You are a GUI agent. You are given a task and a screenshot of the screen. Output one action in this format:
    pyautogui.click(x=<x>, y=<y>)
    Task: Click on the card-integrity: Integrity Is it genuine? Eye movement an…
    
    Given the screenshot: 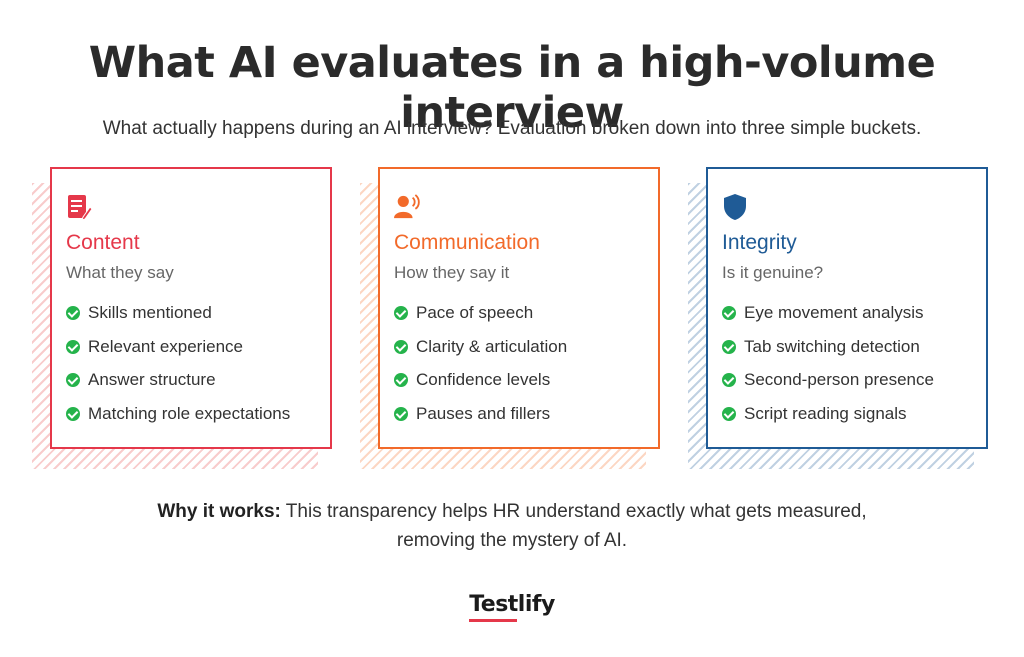 What is the action you would take?
    pyautogui.click(x=847, y=308)
    